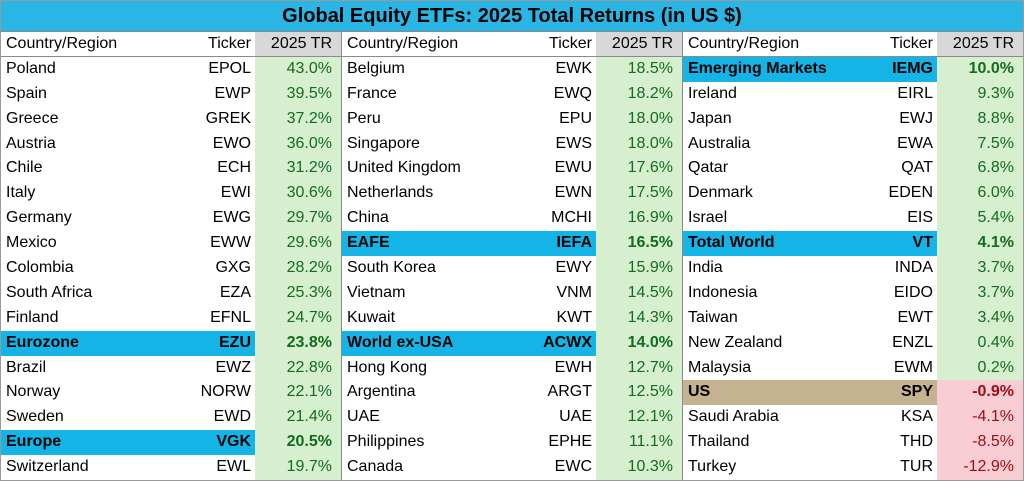  What do you see at coordinates (571, 218) in the screenshot?
I see `cell-ticker: MCHI` at bounding box center [571, 218].